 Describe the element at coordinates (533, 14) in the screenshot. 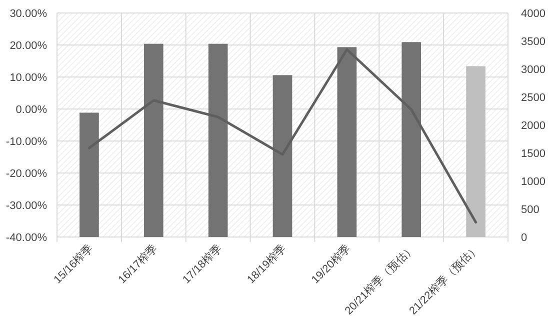

I see `y2-tick-label: 4000` at that location.